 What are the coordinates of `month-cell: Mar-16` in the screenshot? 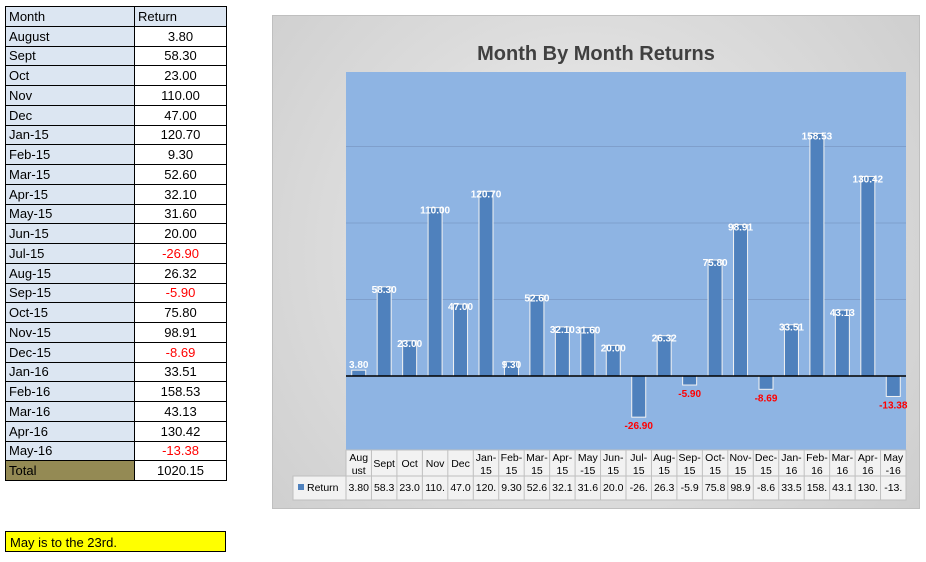 It's located at (70, 411).